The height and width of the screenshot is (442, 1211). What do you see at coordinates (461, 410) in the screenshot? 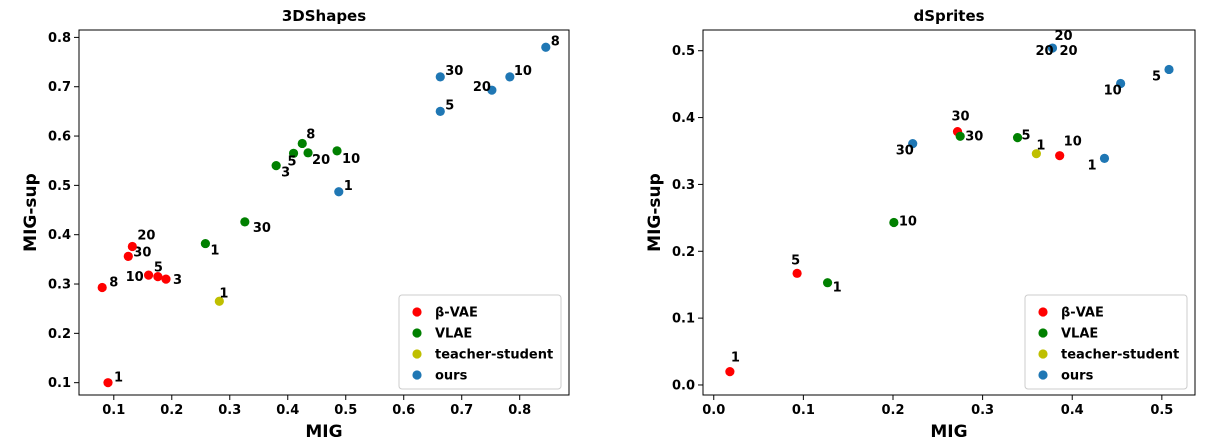
I see `x-tick-label: 0.7` at bounding box center [461, 410].